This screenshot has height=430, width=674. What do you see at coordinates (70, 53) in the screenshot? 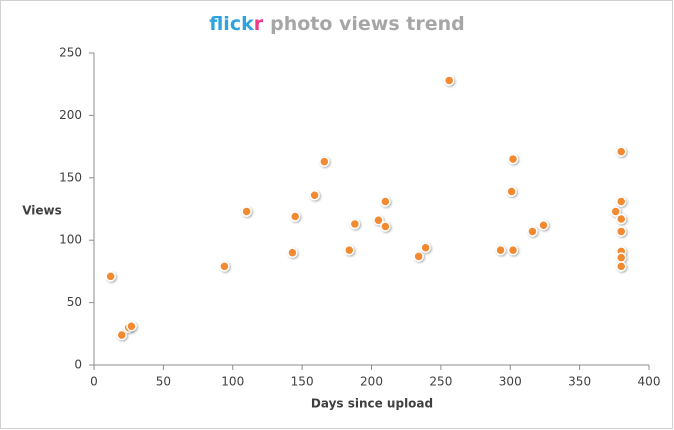
I see `y-tick-label: 250` at bounding box center [70, 53].